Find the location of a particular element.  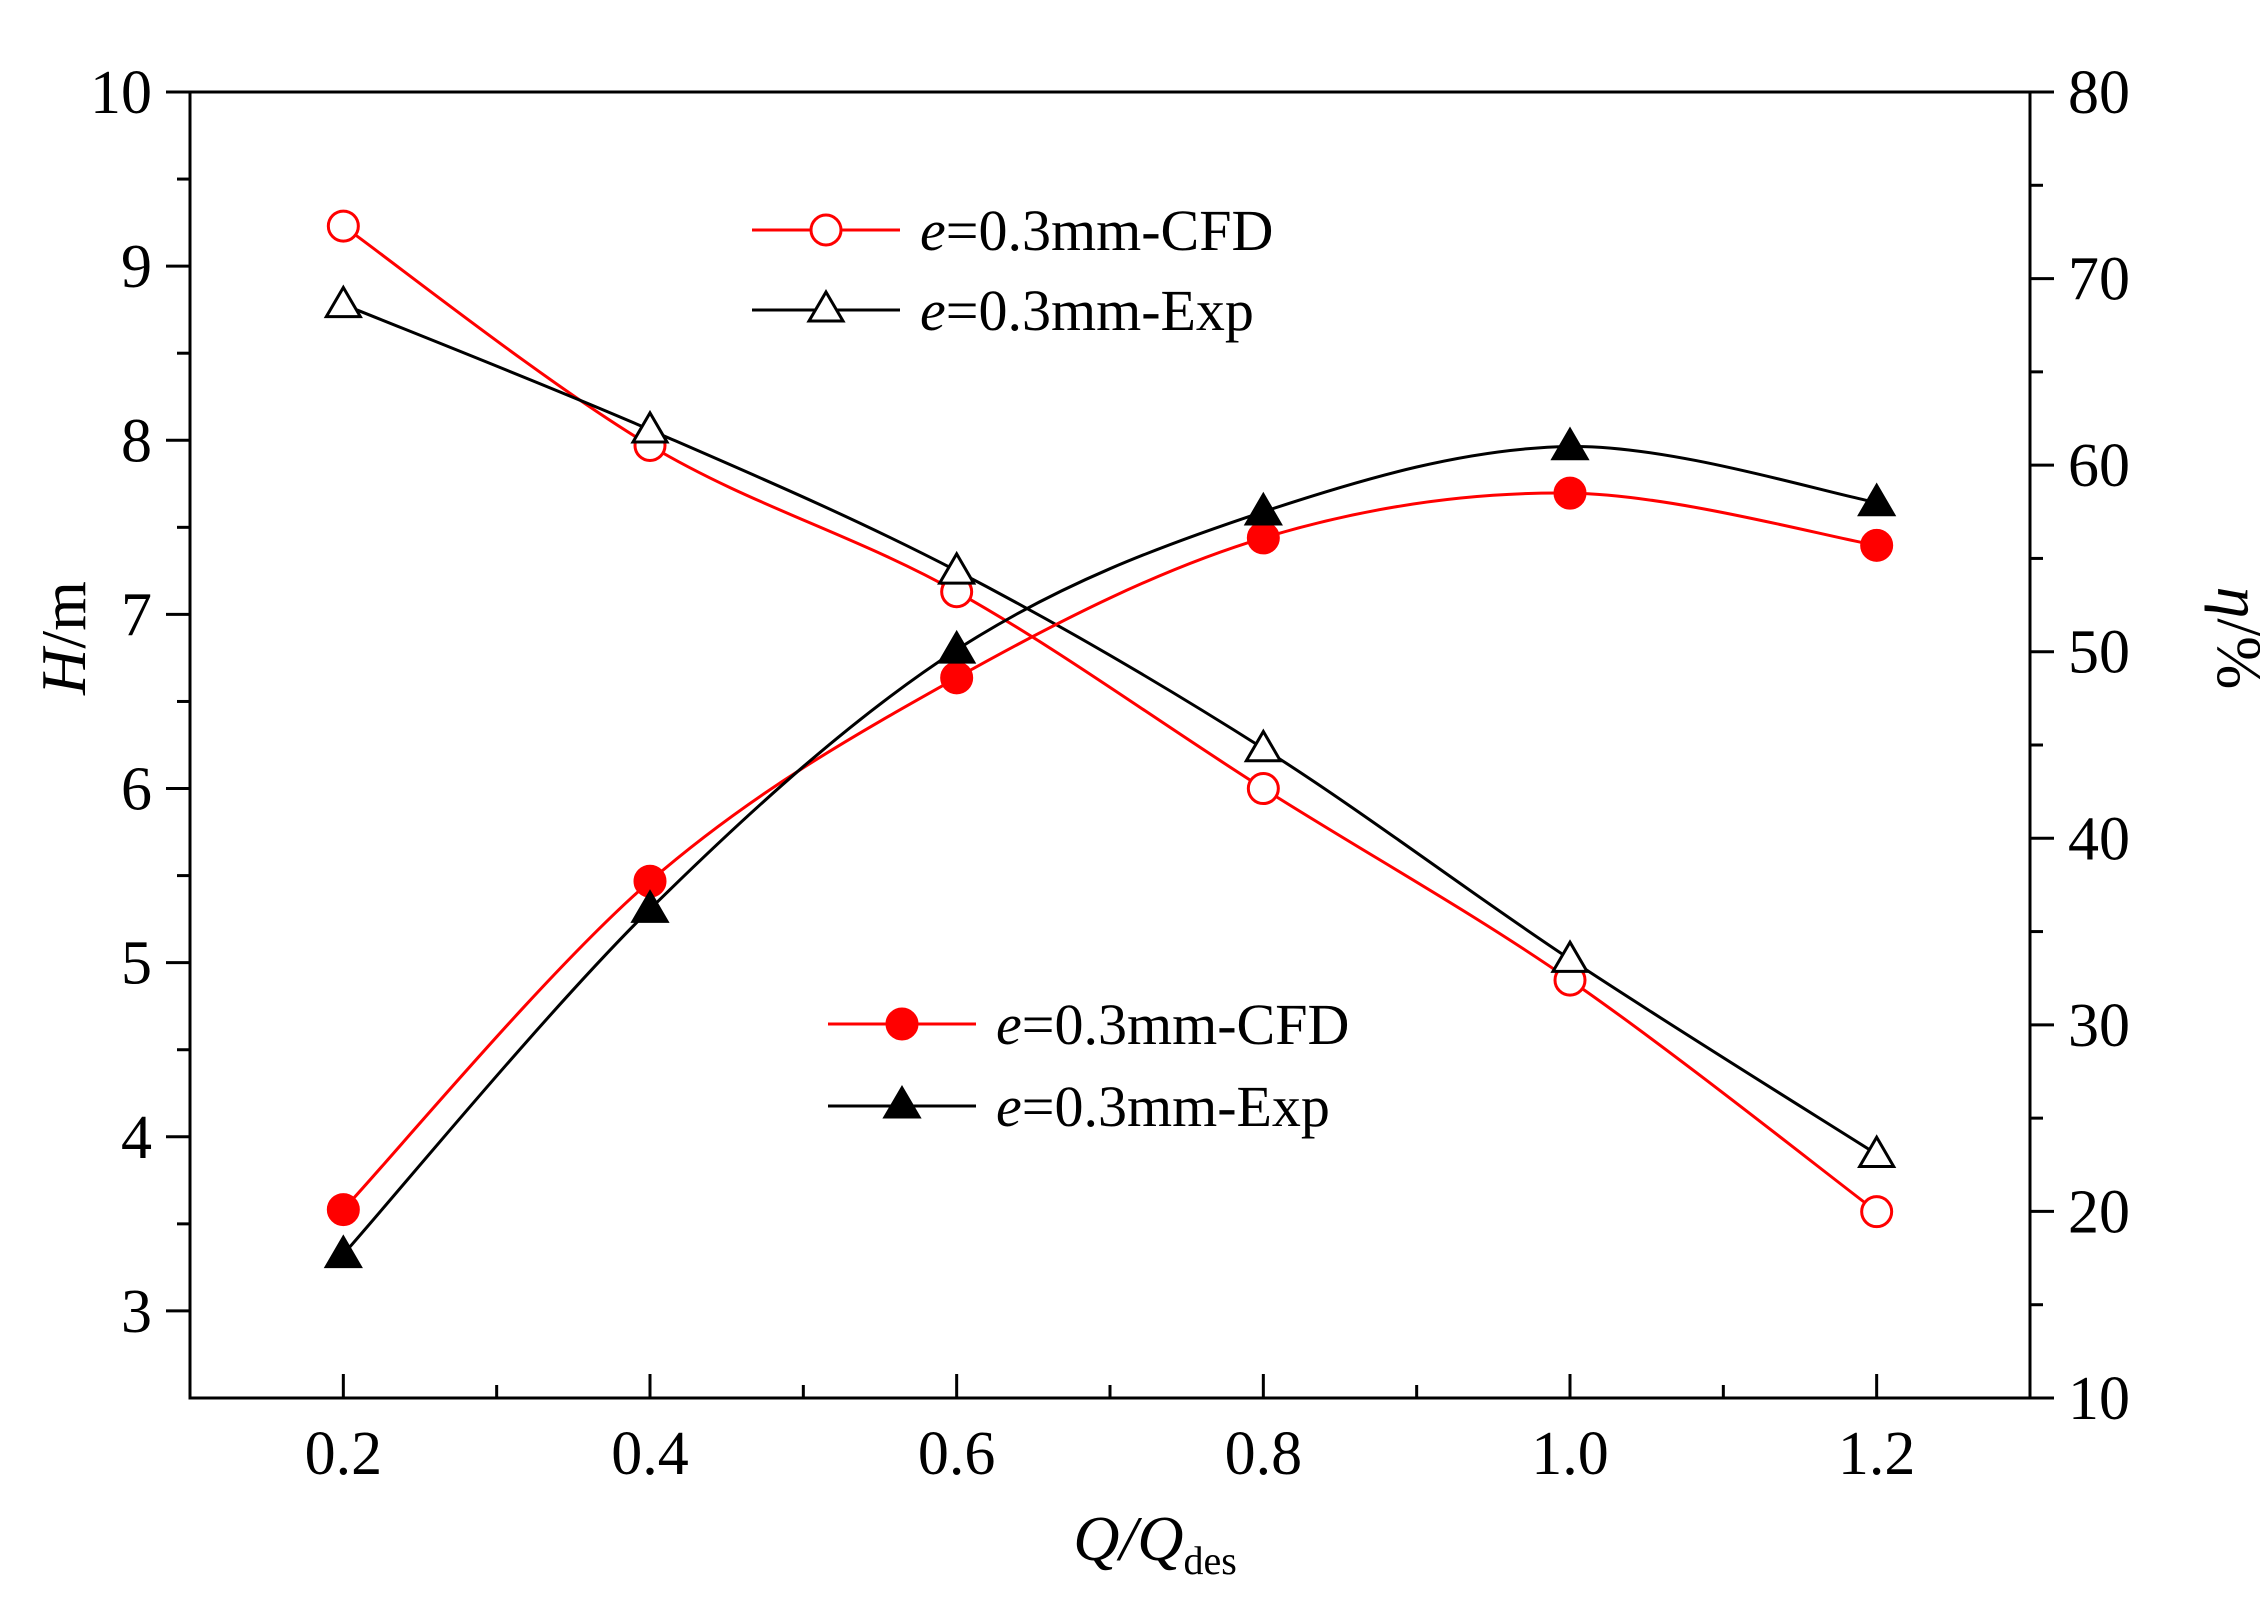

y-left-tick-label: 4 is located at coordinates (136, 1138).